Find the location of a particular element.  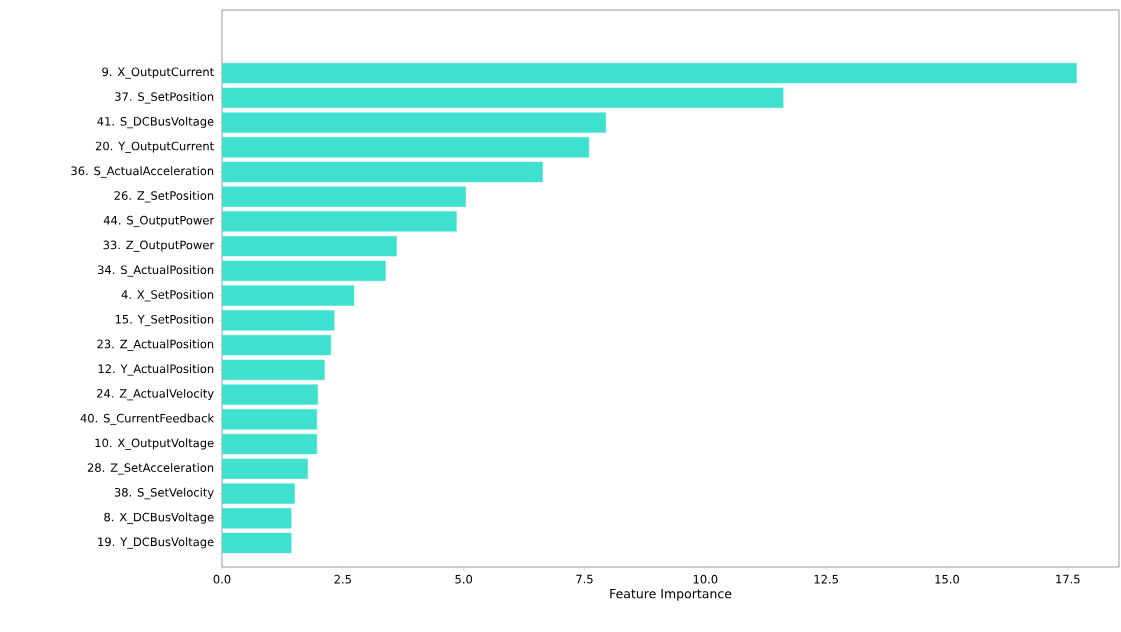

y-tick-label: 12. Y_ActualPosition is located at coordinates (156, 370).